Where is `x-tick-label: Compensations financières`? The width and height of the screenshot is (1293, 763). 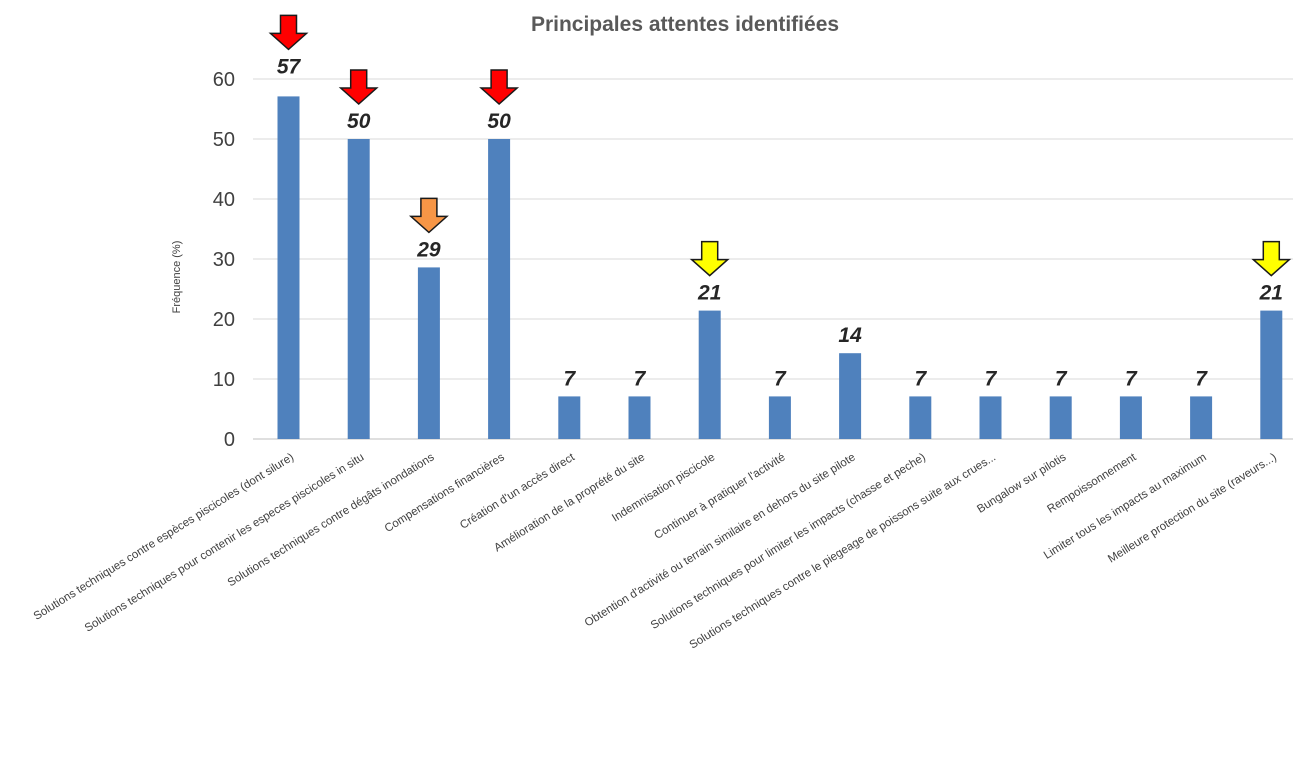 x-tick-label: Compensations financières is located at coordinates (445, 493).